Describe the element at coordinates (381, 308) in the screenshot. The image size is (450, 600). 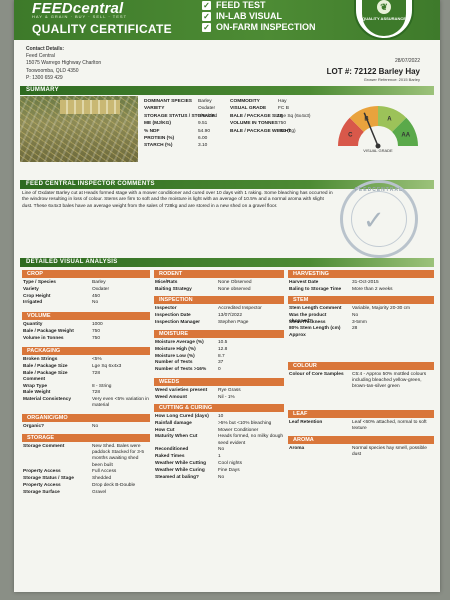
I see `analysis-value: Variable, Majority 20-30 cm` at that location.